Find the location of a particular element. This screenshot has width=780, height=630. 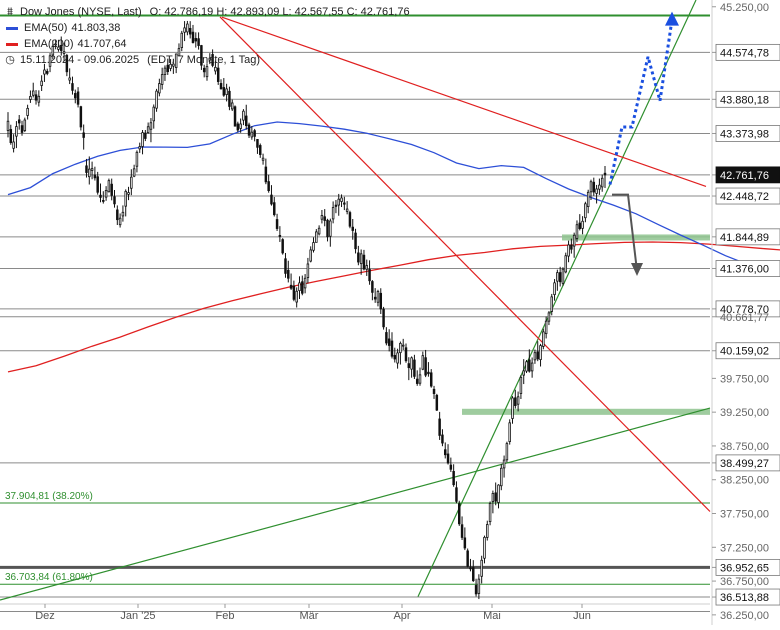

chart-settings: (EDT, 7 Monate, 1 Tag) is located at coordinates (203, 60).